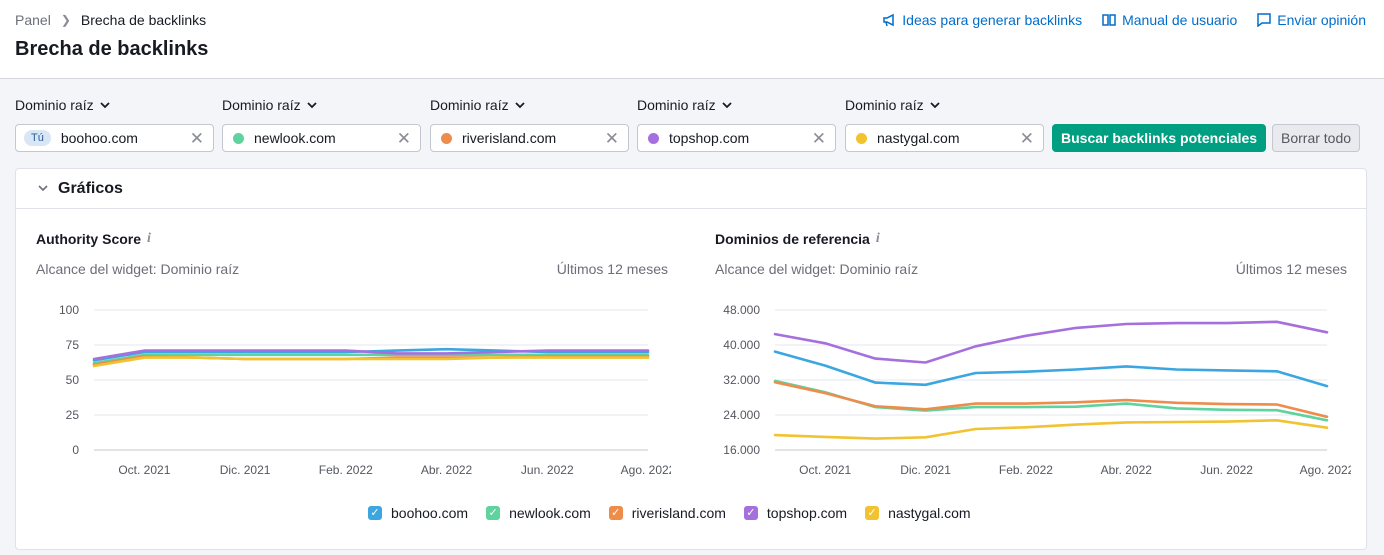 This screenshot has width=1384, height=555. What do you see at coordinates (889, 20) in the screenshot?
I see `megaphone-icon` at bounding box center [889, 20].